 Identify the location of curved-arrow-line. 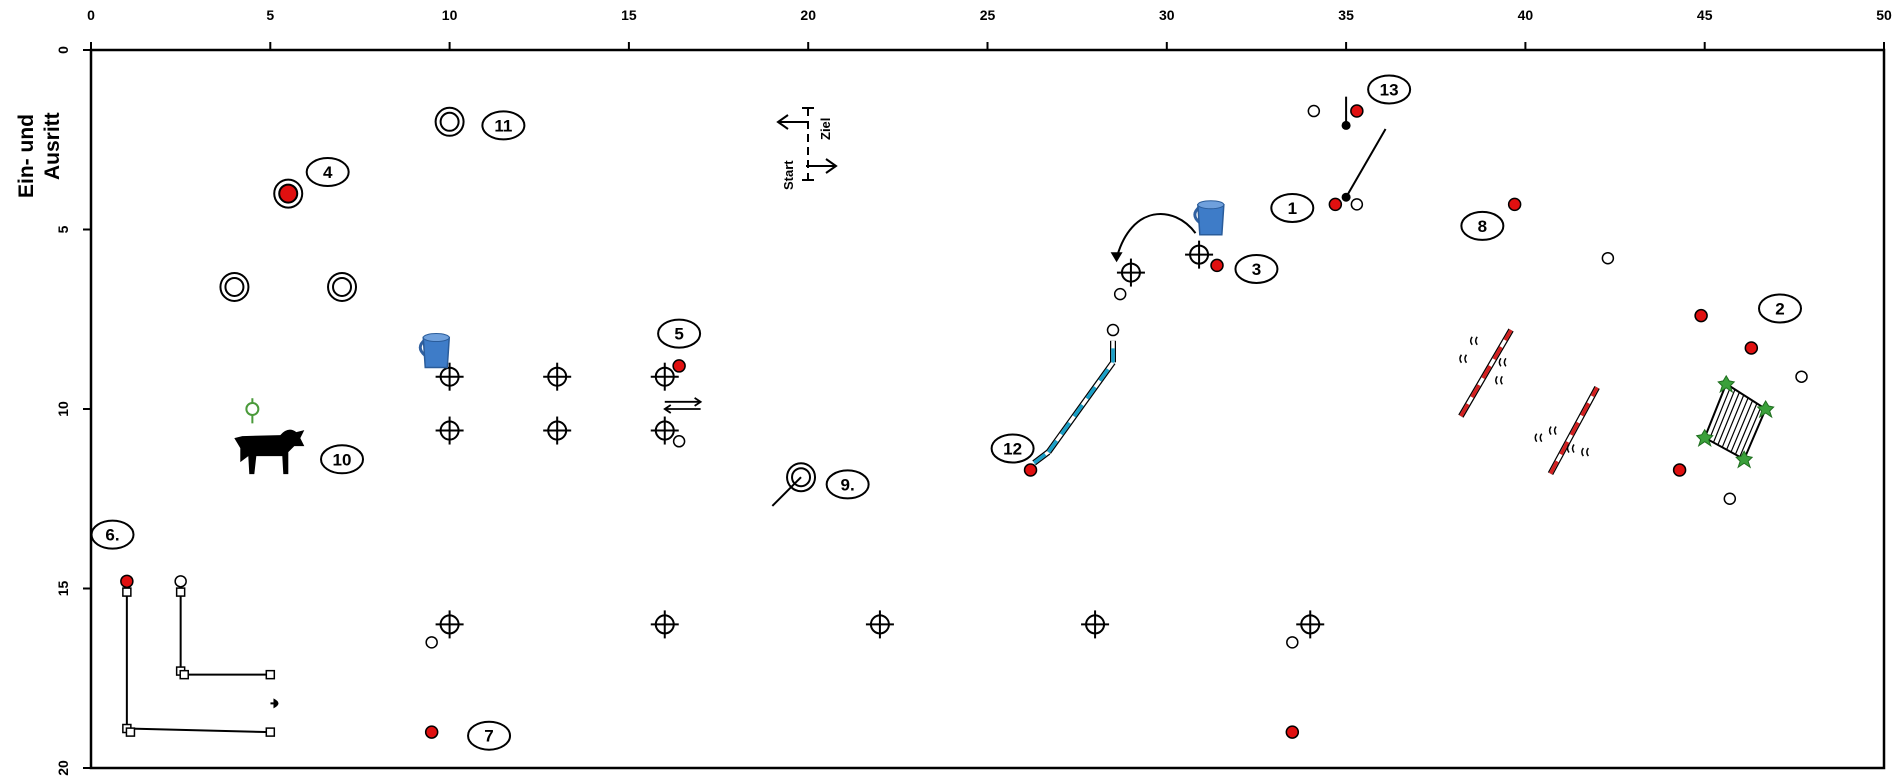
(1156, 235).